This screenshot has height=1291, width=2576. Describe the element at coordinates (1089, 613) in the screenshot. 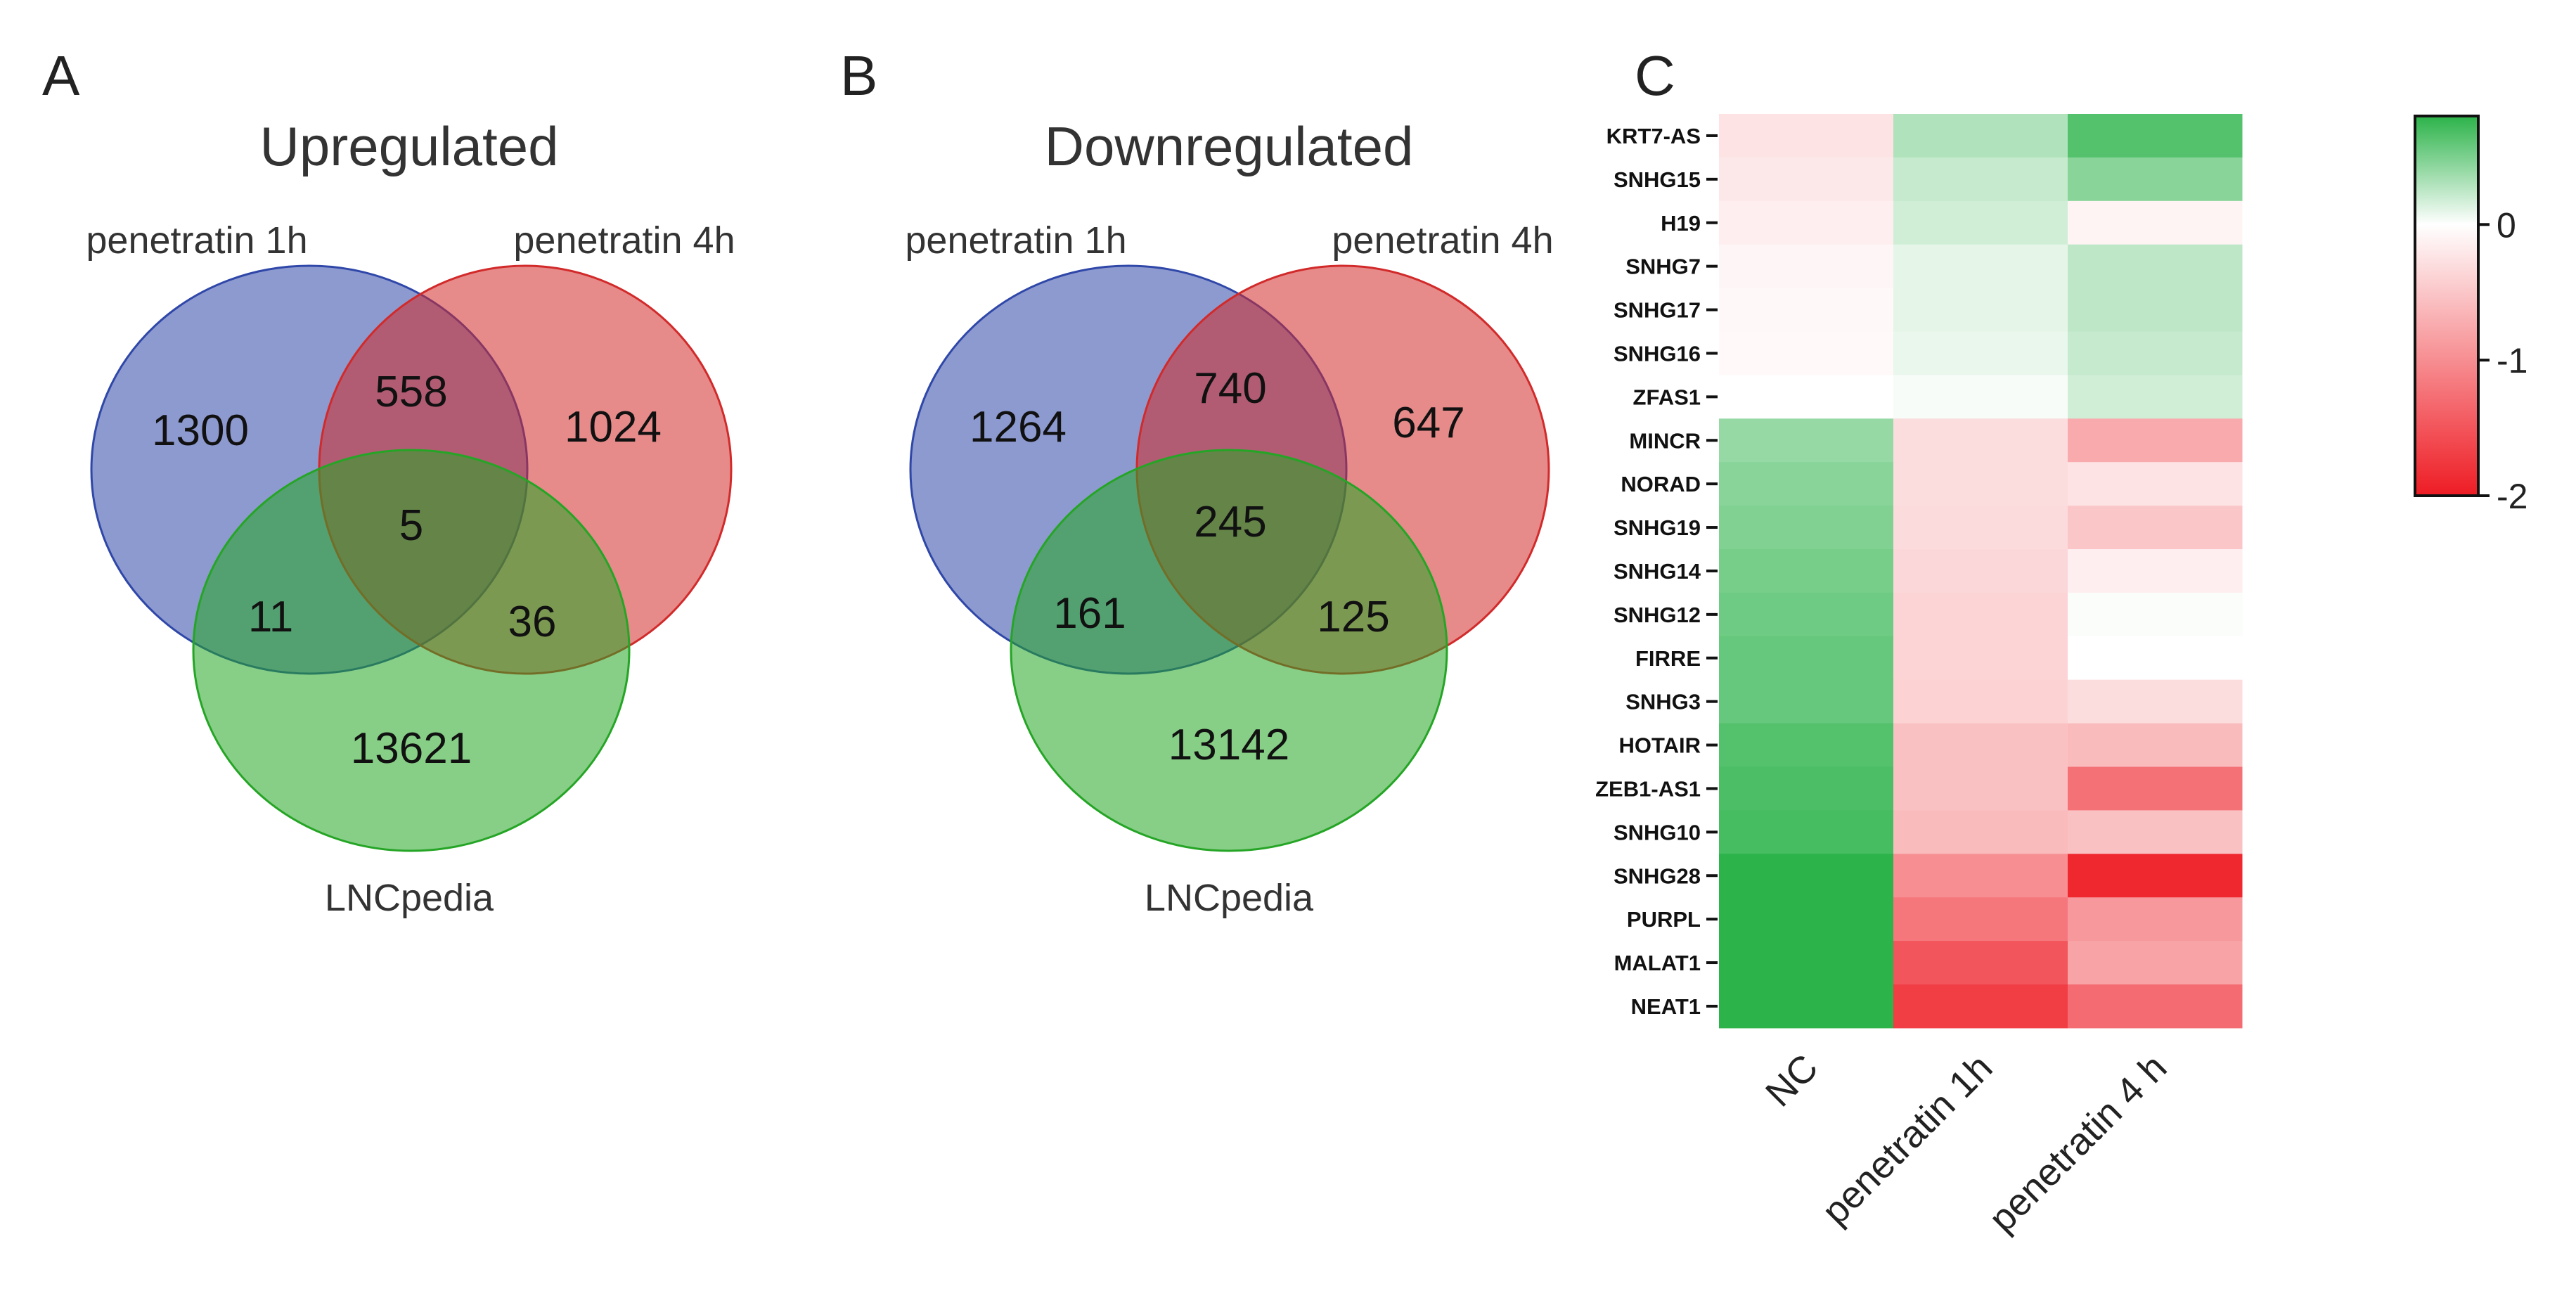

I see `venn-b-count-pen1h-lnc: 161` at that location.